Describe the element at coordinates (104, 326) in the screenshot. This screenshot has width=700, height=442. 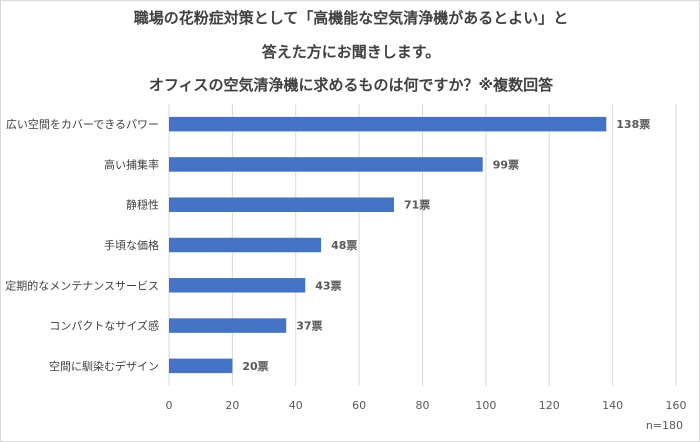
I see `category-label: コンパクトなサイズ感` at that location.